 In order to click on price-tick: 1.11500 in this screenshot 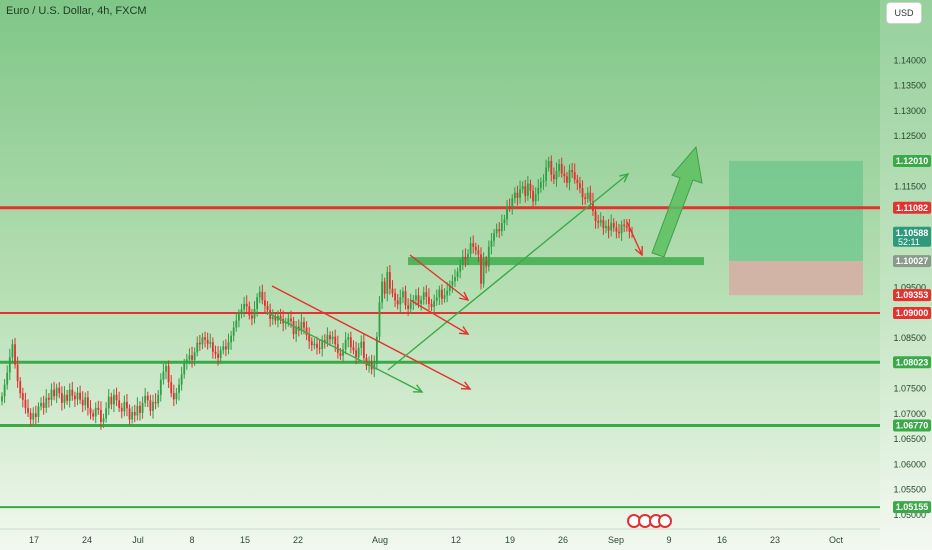, I will do `click(910, 187)`.